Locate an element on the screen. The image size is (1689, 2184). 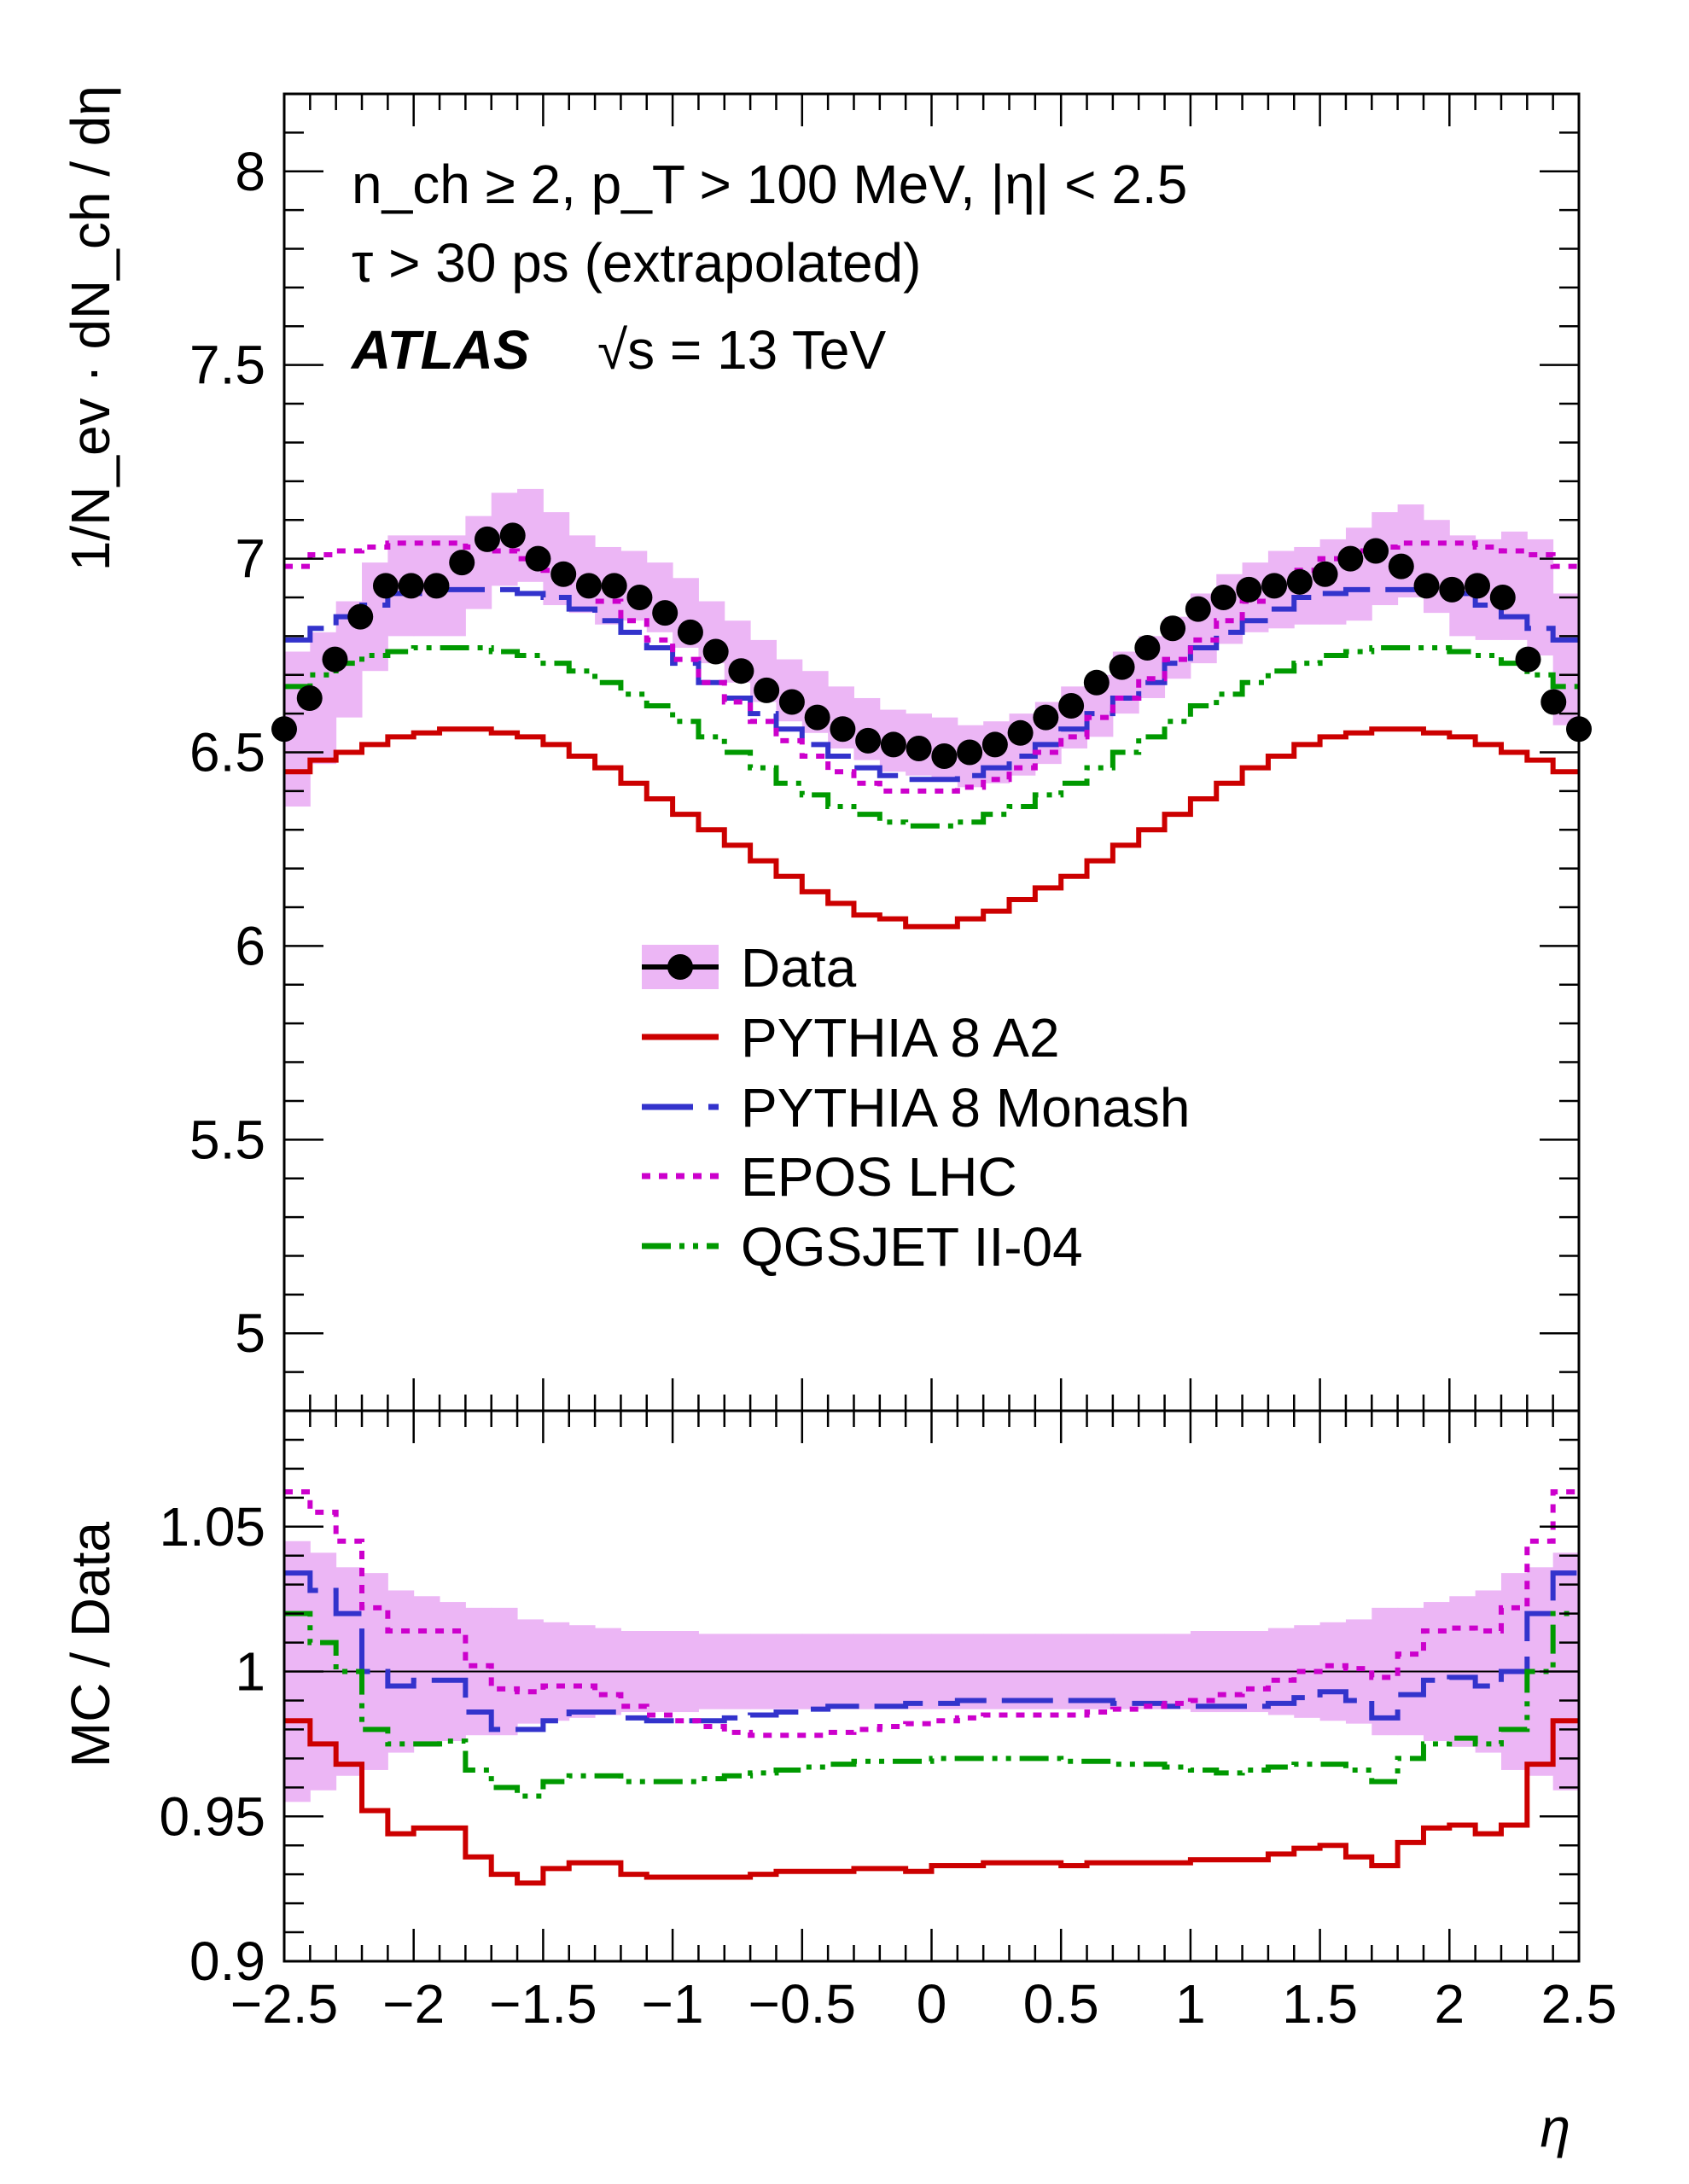
x-tick-label: −2.5 is located at coordinates (284, 2004).